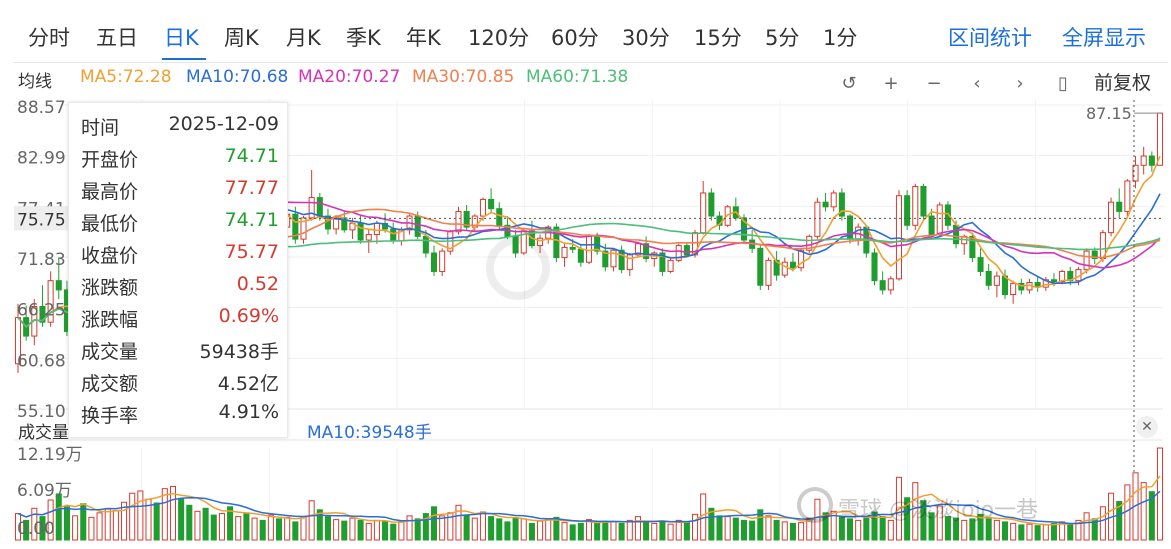 The image size is (1171, 549). Describe the element at coordinates (180, 256) in the screenshot. I see `tooltip-row: 收盘价 75.77` at that location.